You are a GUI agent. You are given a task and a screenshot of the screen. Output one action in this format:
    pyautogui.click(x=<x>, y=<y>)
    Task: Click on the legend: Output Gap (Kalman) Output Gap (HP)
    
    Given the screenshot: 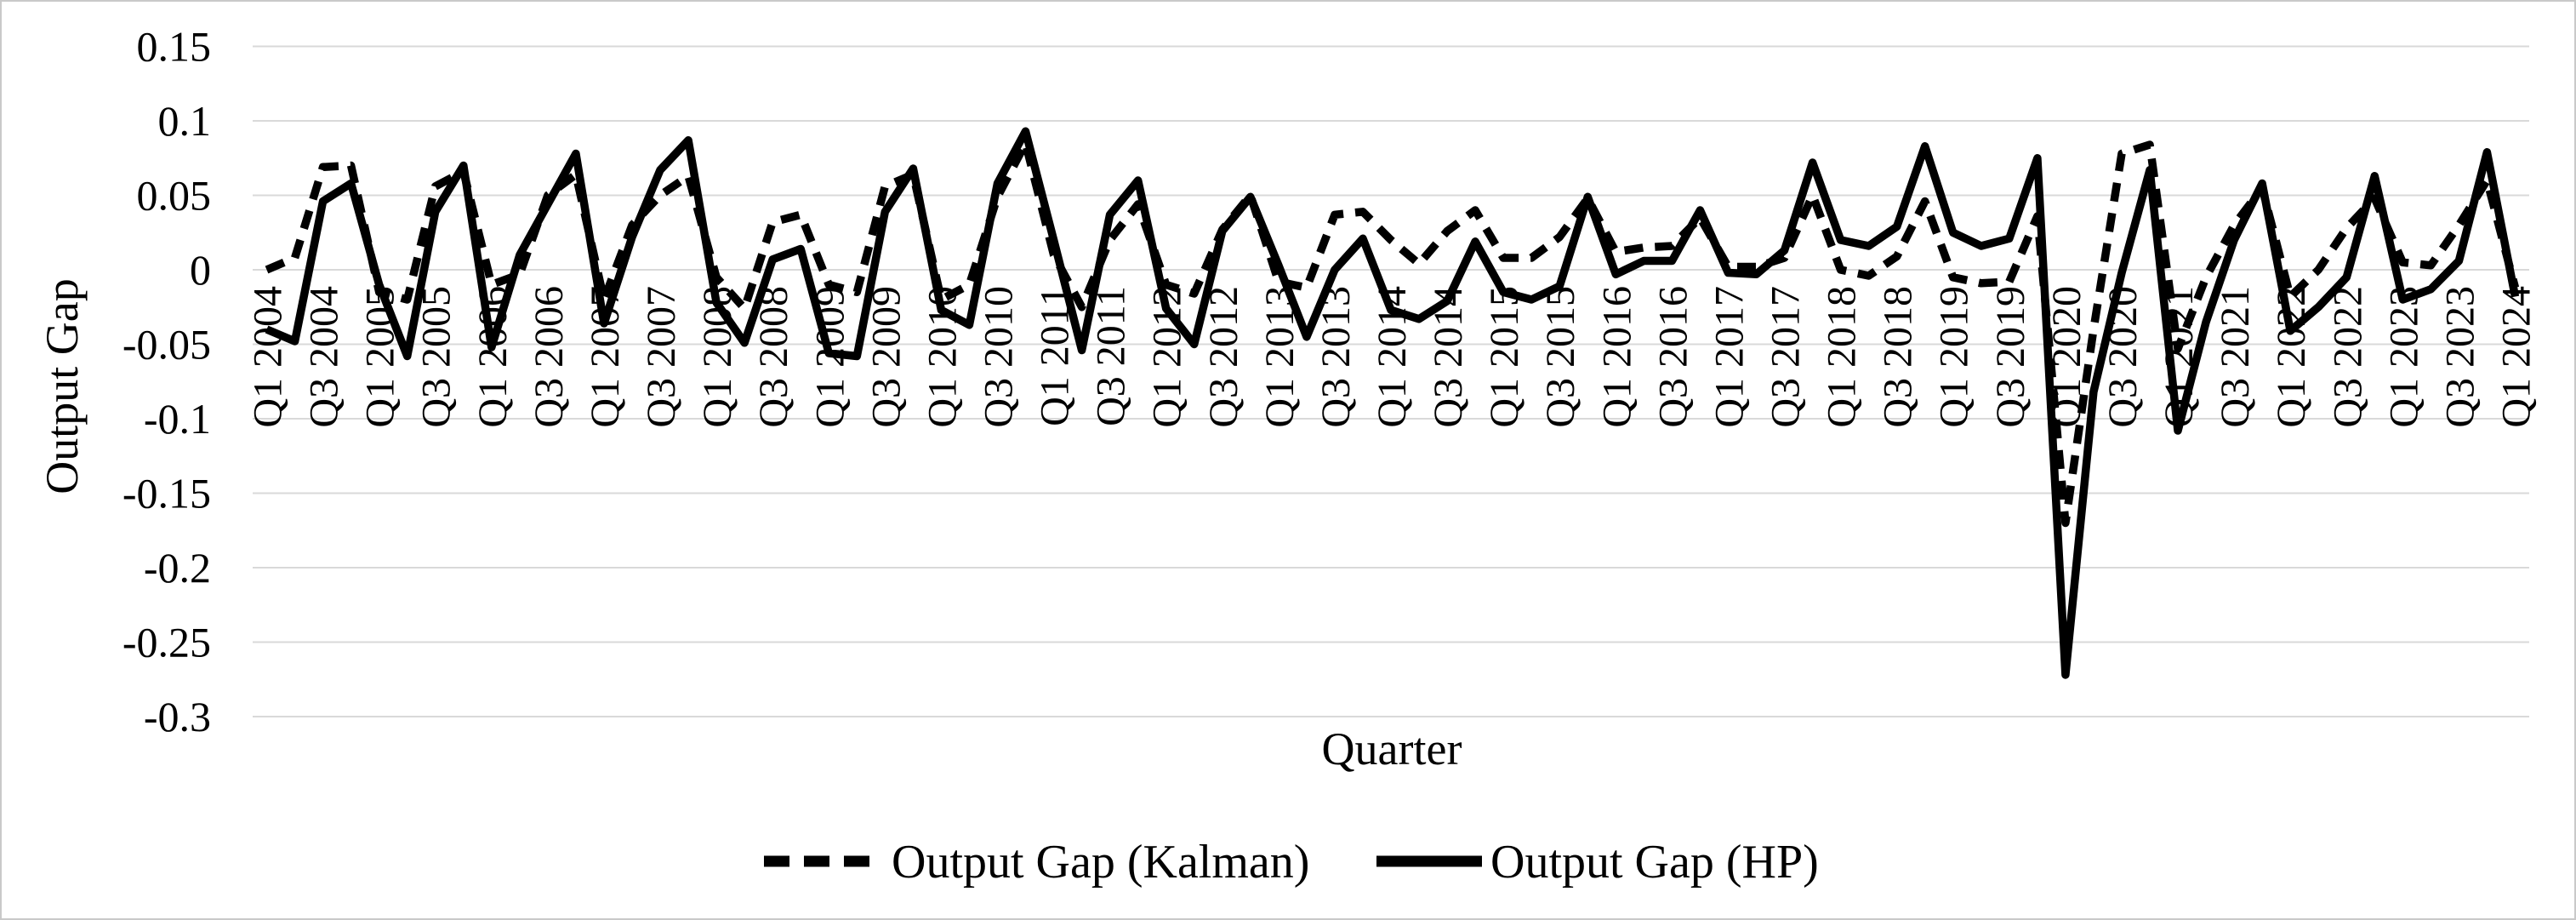 What is the action you would take?
    pyautogui.click(x=1291, y=862)
    